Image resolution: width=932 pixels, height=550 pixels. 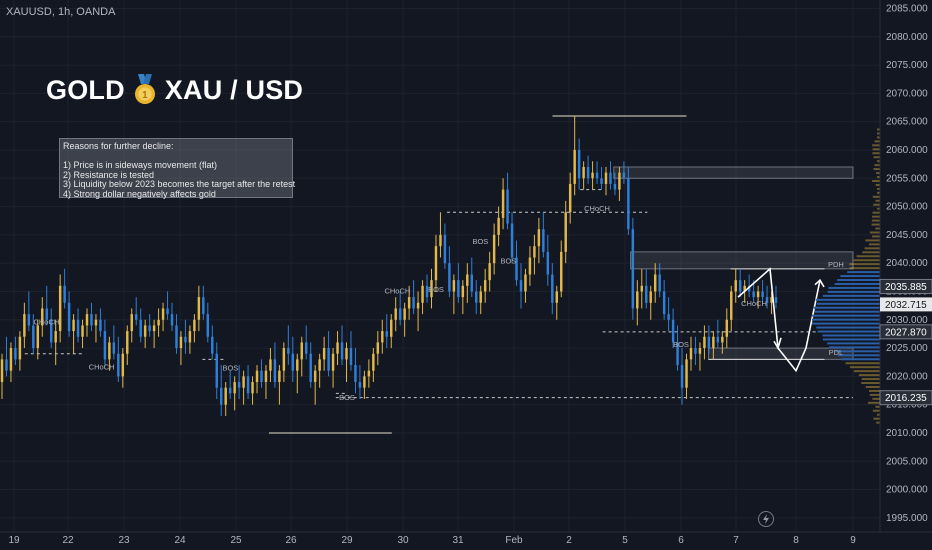 I want to click on time-tick-label: 22, so click(x=68, y=540).